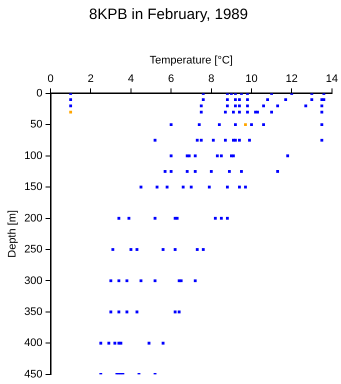  I want to click on chart-title: 8KPB in February, 1989, so click(168, 15).